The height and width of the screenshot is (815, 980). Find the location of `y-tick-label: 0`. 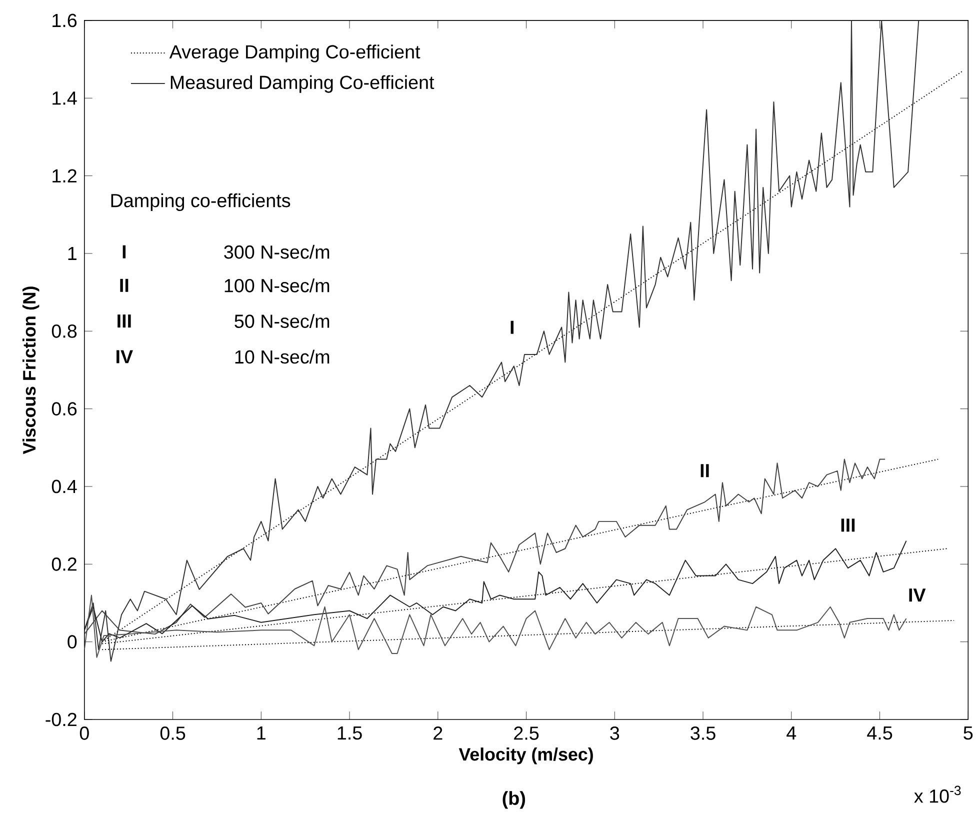

y-tick-label: 0 is located at coordinates (72, 641).